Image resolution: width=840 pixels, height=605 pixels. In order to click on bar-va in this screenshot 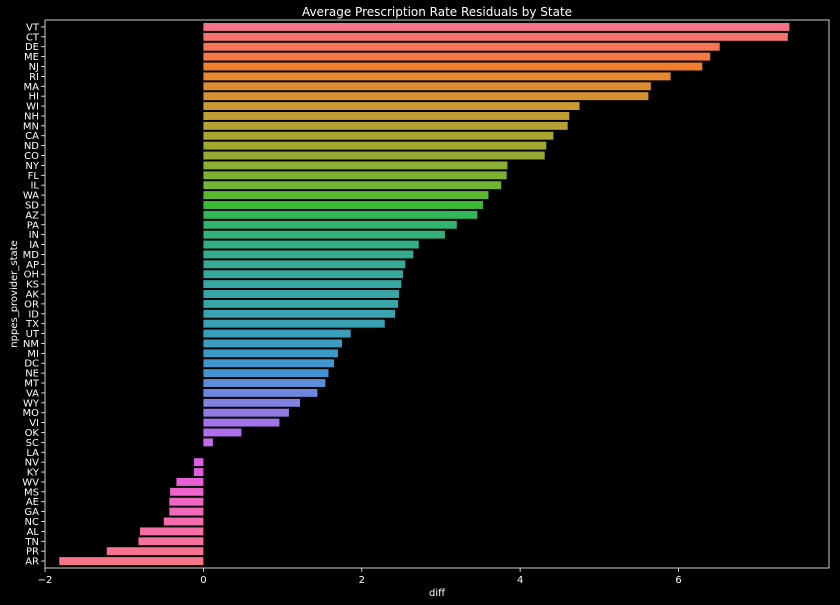, I will do `click(260, 393)`.